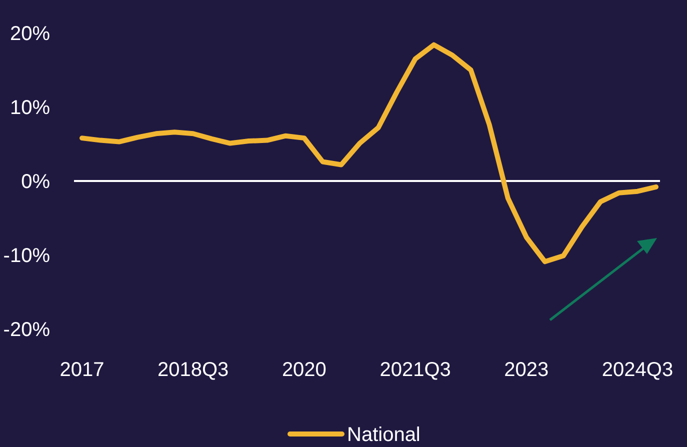 The width and height of the screenshot is (687, 447). What do you see at coordinates (526, 370) in the screenshot?
I see `x-tick-label: 2023` at bounding box center [526, 370].